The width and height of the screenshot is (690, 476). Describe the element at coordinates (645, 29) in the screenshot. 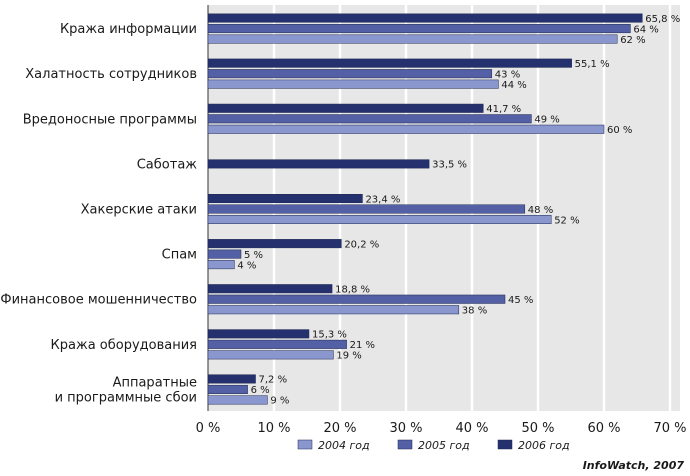

I see `value-label: 64 %` at that location.